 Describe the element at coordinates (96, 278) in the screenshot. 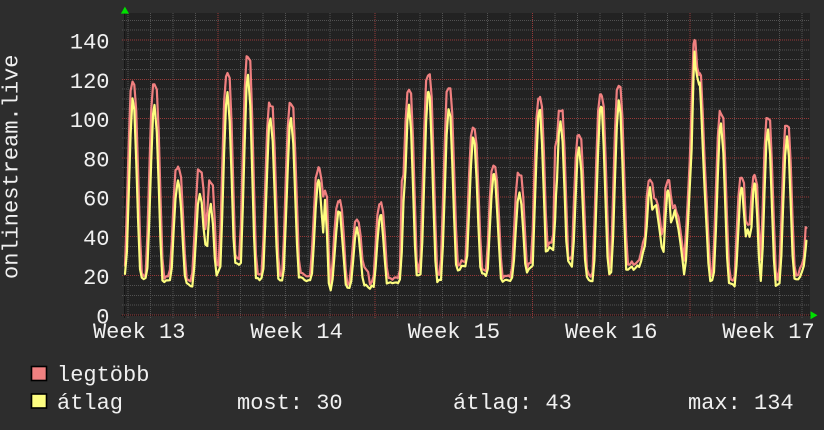

I see `svg-text: 20` at that location.